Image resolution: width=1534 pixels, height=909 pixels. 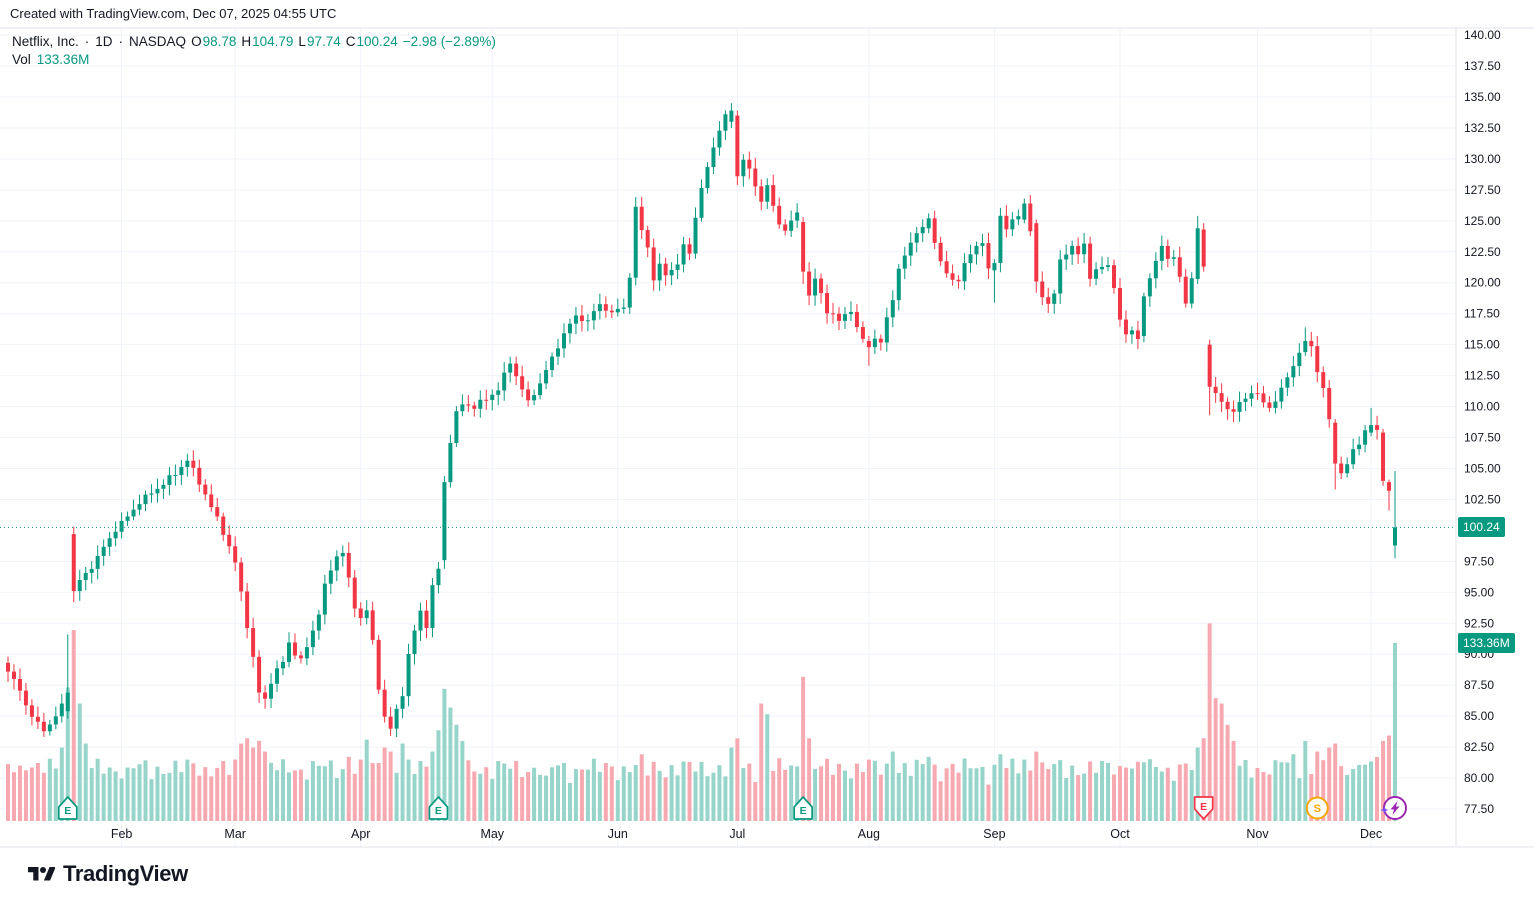 I want to click on split-marker: S, so click(x=1317, y=808).